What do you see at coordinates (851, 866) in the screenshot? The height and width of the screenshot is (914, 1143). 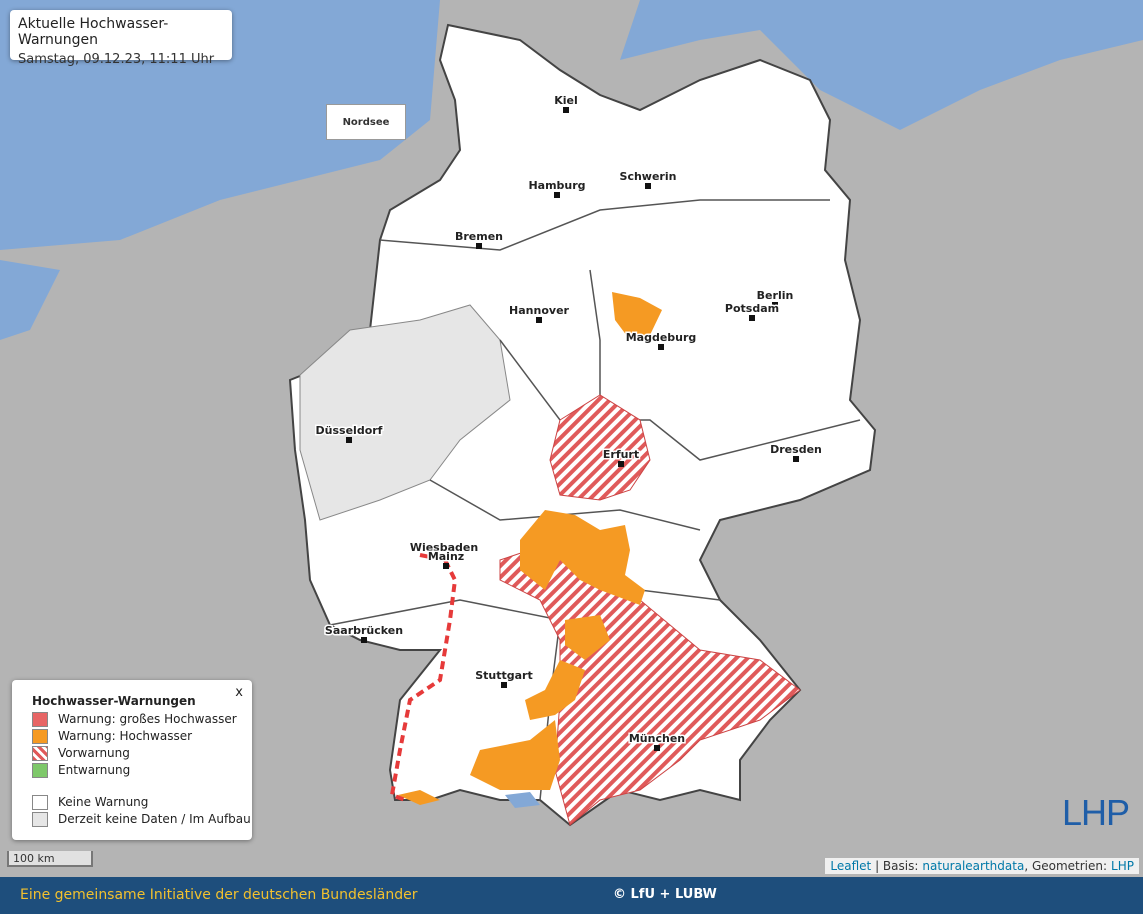 I see `leaflet-link: Leaflet` at bounding box center [851, 866].